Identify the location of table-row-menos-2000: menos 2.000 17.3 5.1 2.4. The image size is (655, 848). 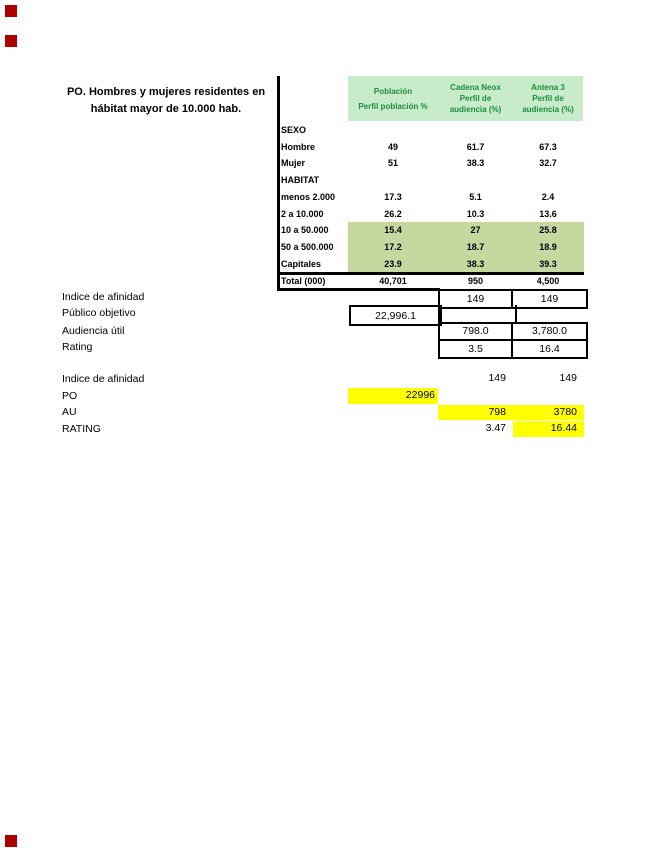
(430, 197).